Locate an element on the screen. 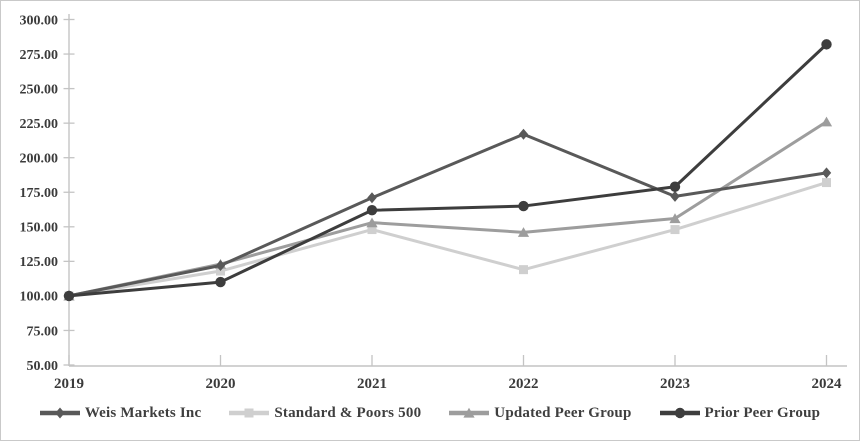 The width and height of the screenshot is (860, 441). y-axis-tick-label: 75.00 is located at coordinates (43, 331).